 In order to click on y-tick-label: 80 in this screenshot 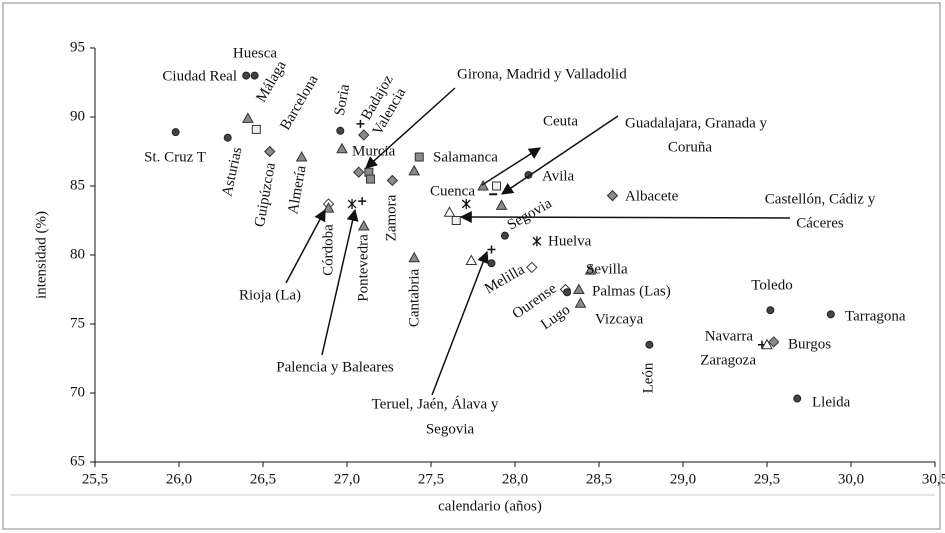, I will do `click(77, 254)`.